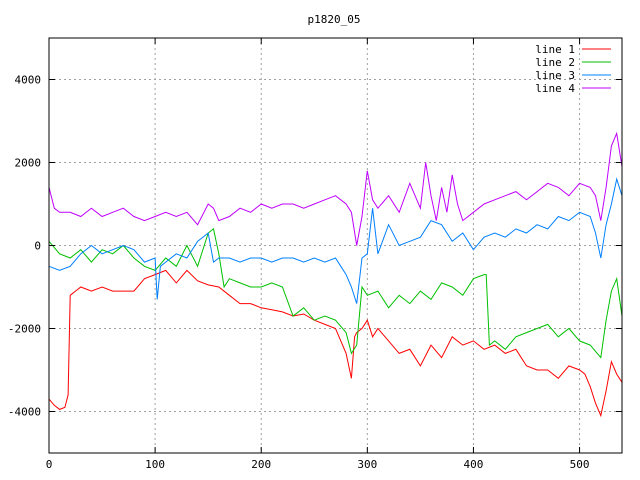  What do you see at coordinates (155, 464) in the screenshot?
I see `x-tick-label: 100` at bounding box center [155, 464].